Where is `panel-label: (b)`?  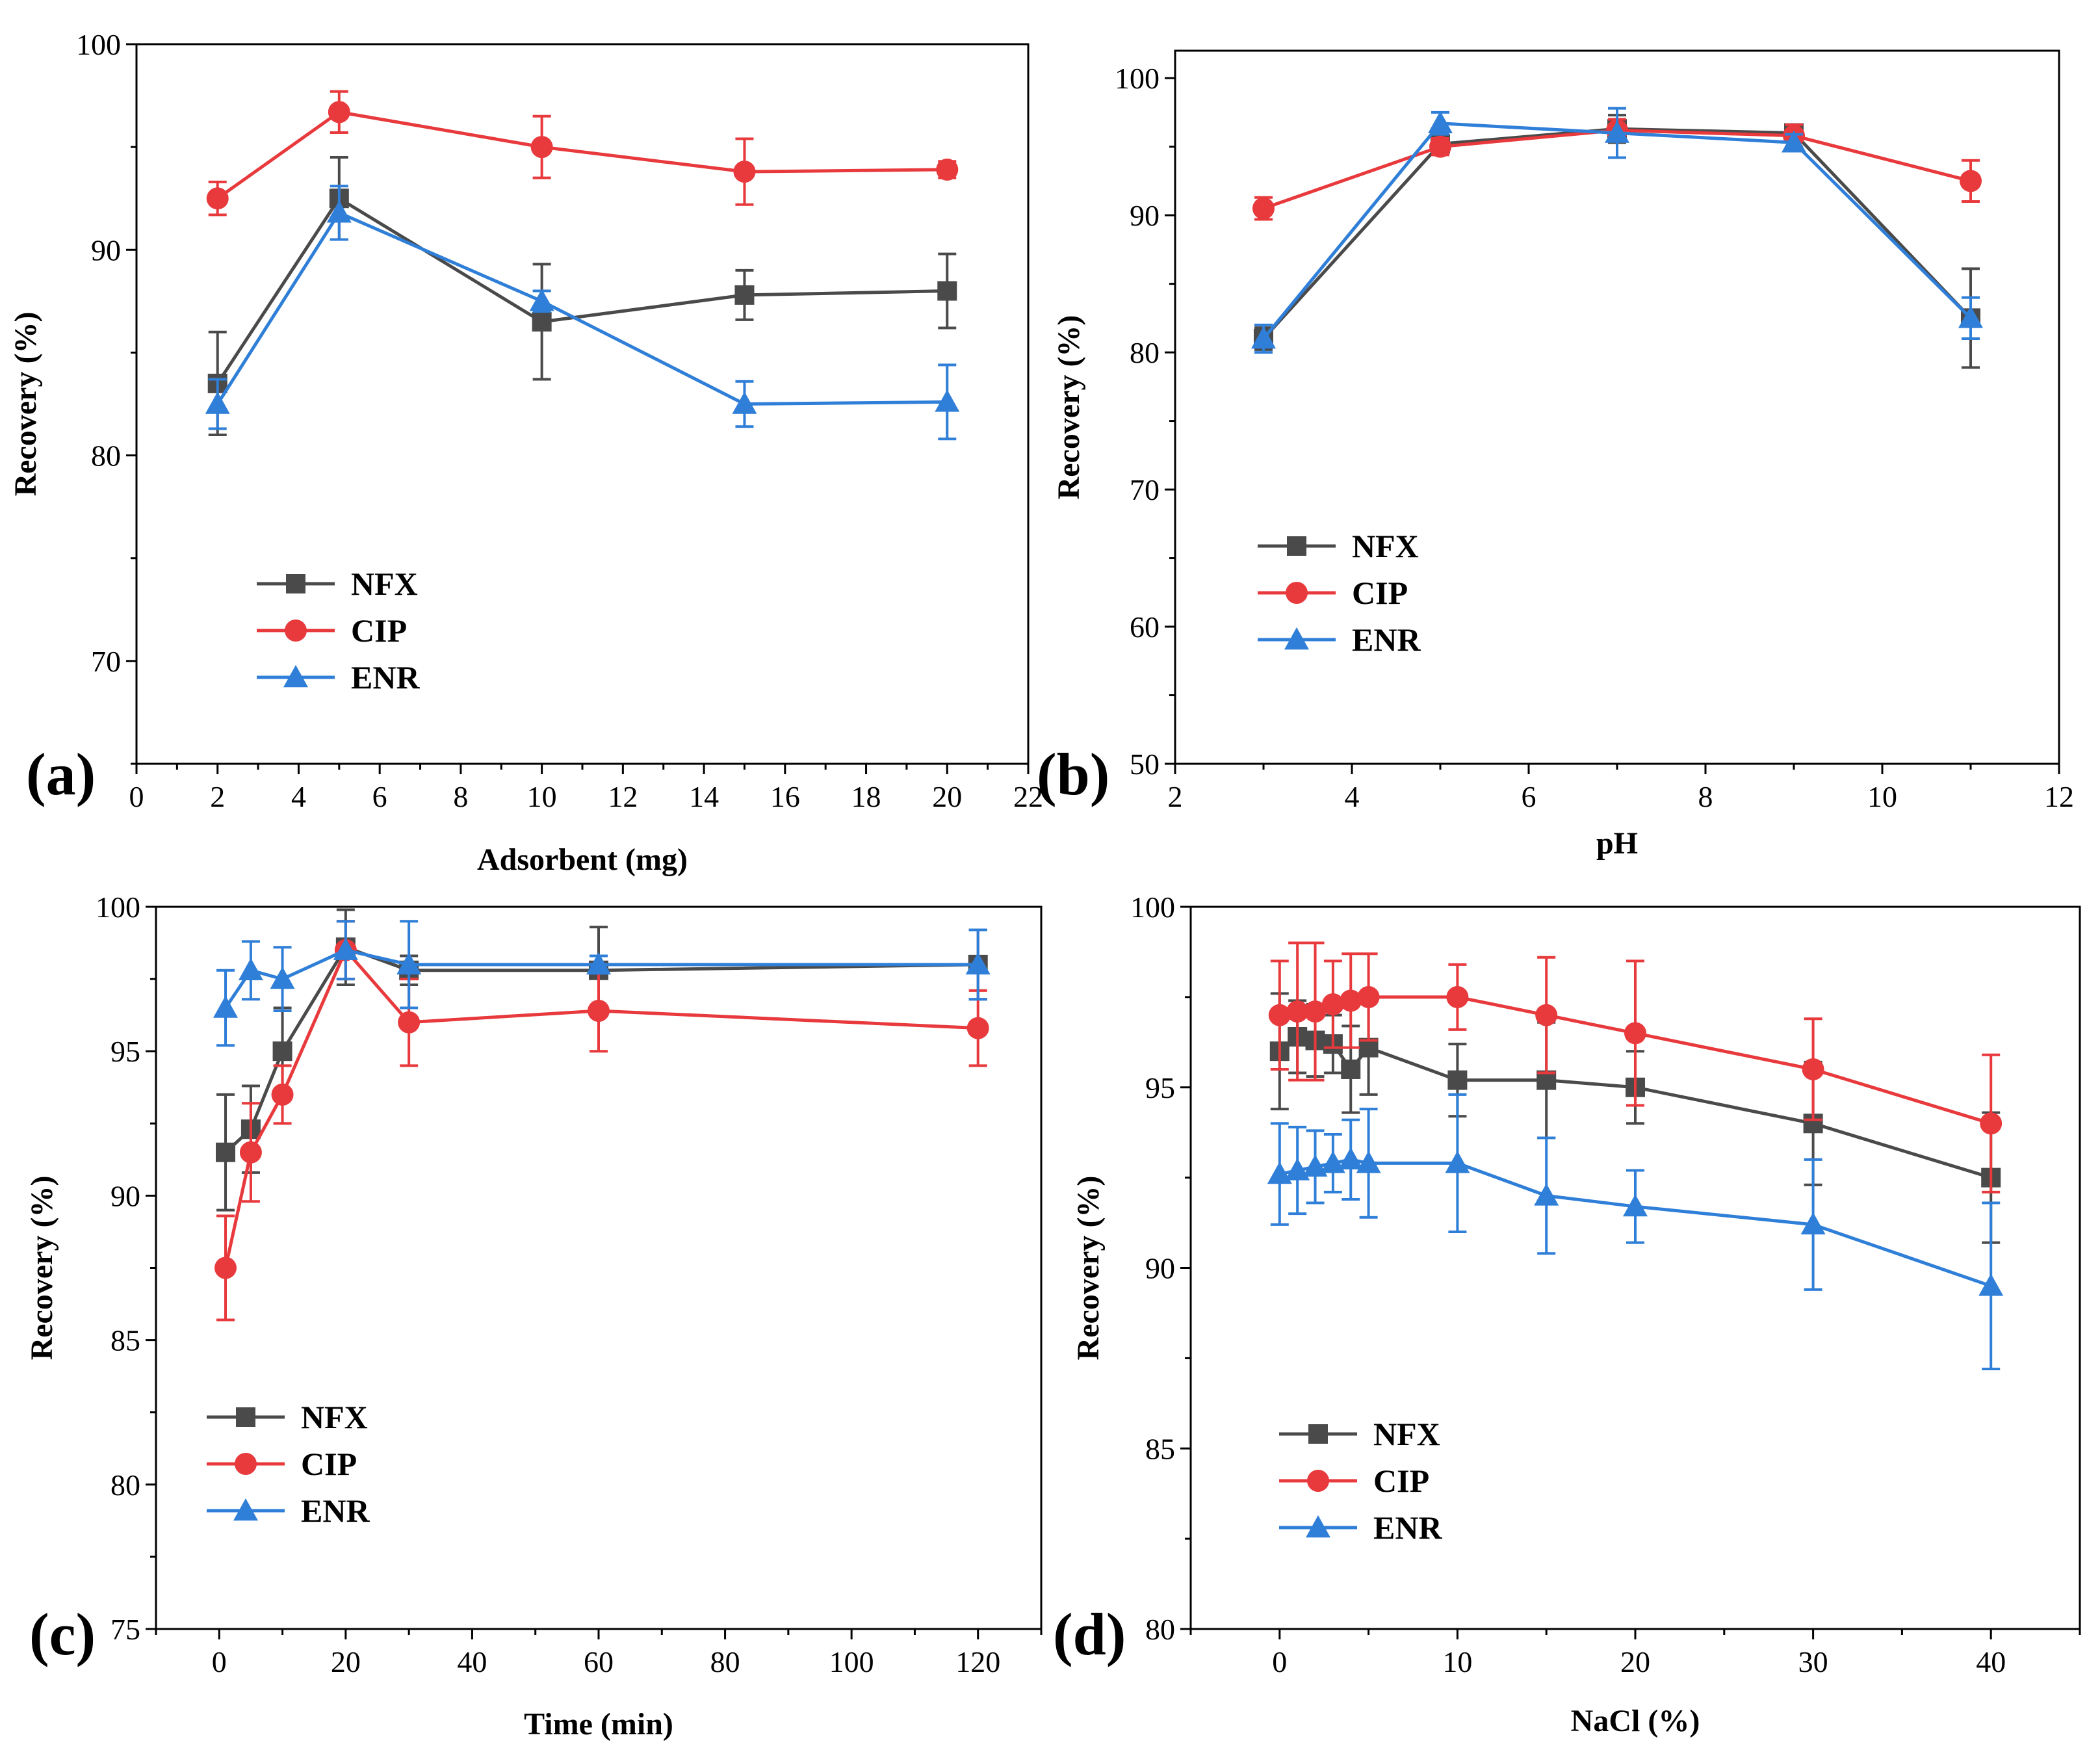 panel-label: (b) is located at coordinates (1073, 774).